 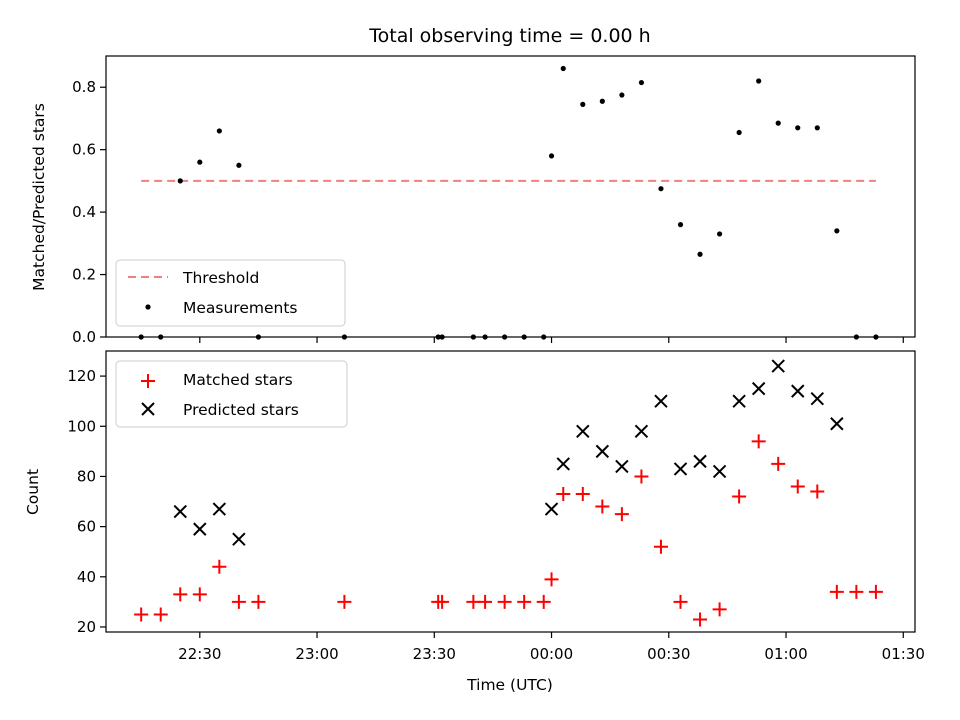 I want to click on legend-predicted-swatch, so click(x=148, y=409).